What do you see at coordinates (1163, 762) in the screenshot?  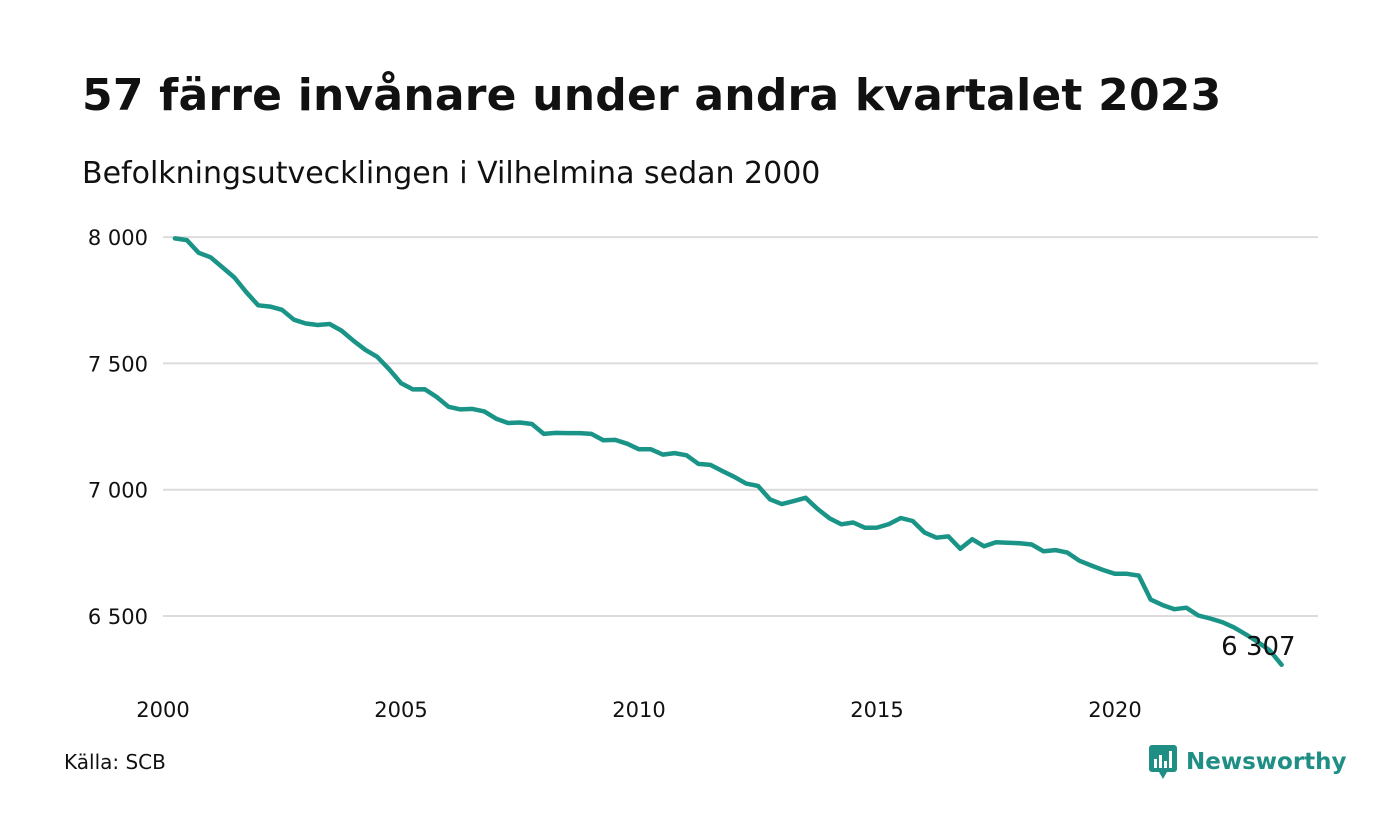 I see `newsworthy-logo-icon` at bounding box center [1163, 762].